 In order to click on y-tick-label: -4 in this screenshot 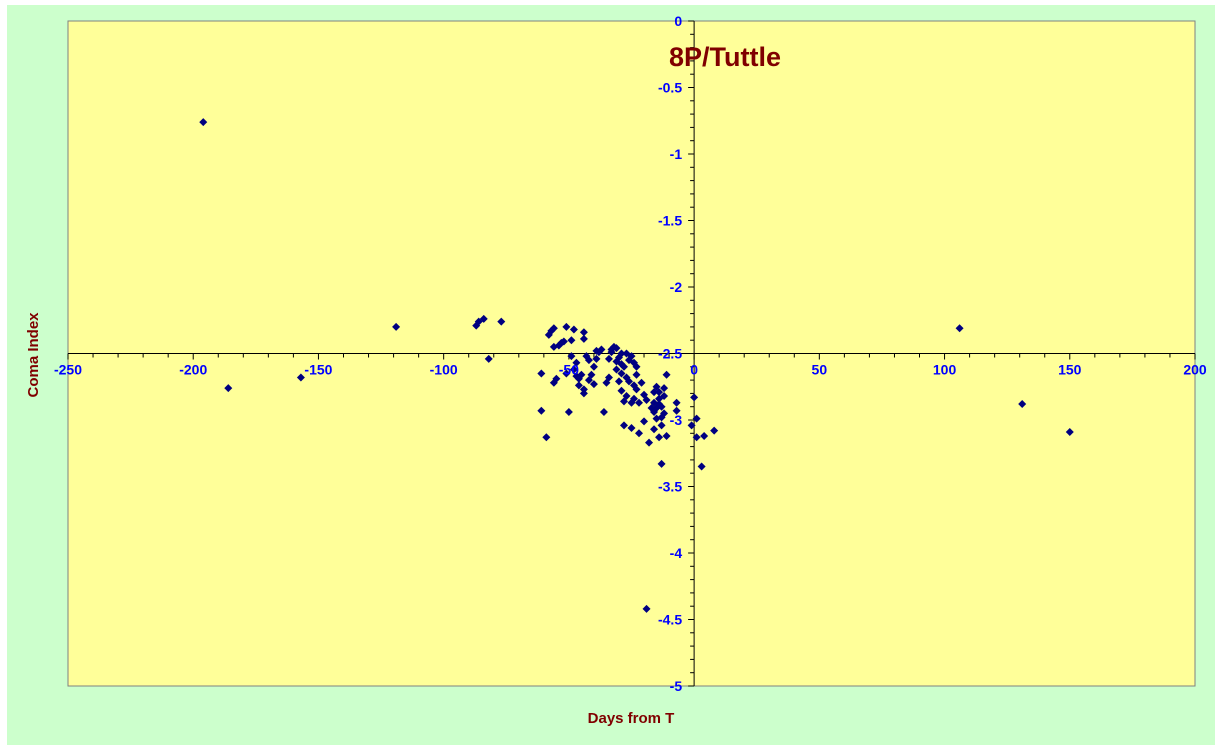, I will do `click(676, 553)`.